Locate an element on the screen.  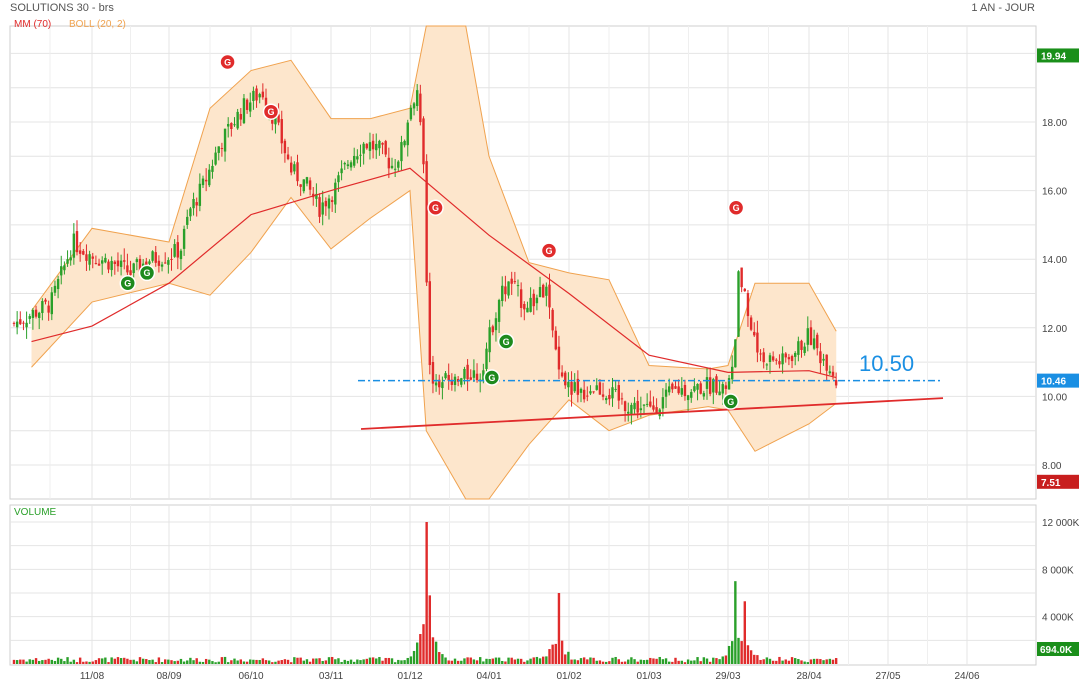
legend-boll: BOLL (20, 2) is located at coordinates (97, 24).